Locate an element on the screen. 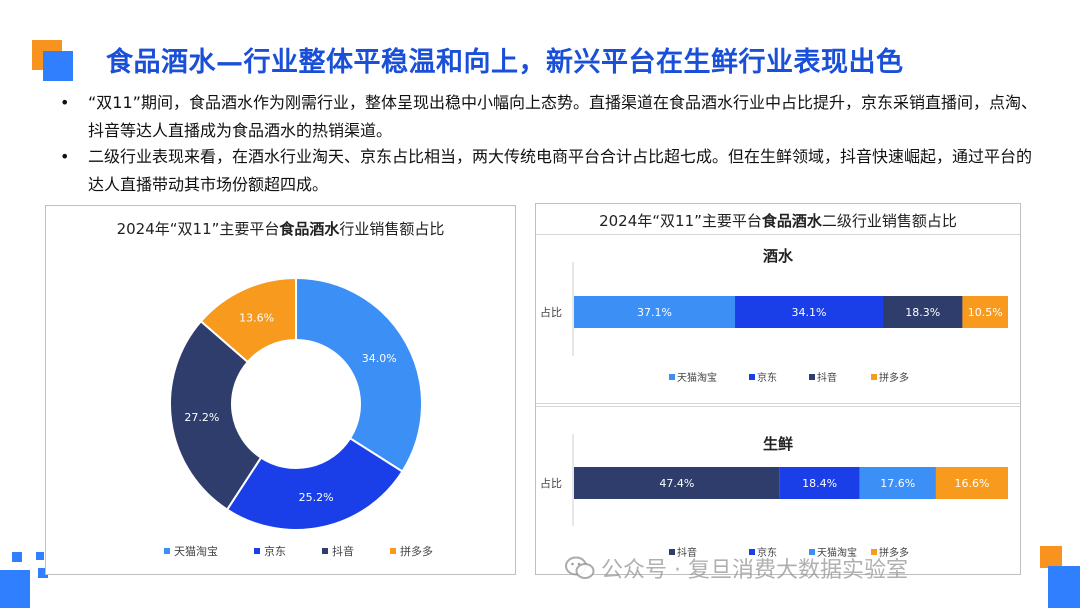 This screenshot has height=608, width=1080. bottom-right-deco-blue is located at coordinates (1064, 587).